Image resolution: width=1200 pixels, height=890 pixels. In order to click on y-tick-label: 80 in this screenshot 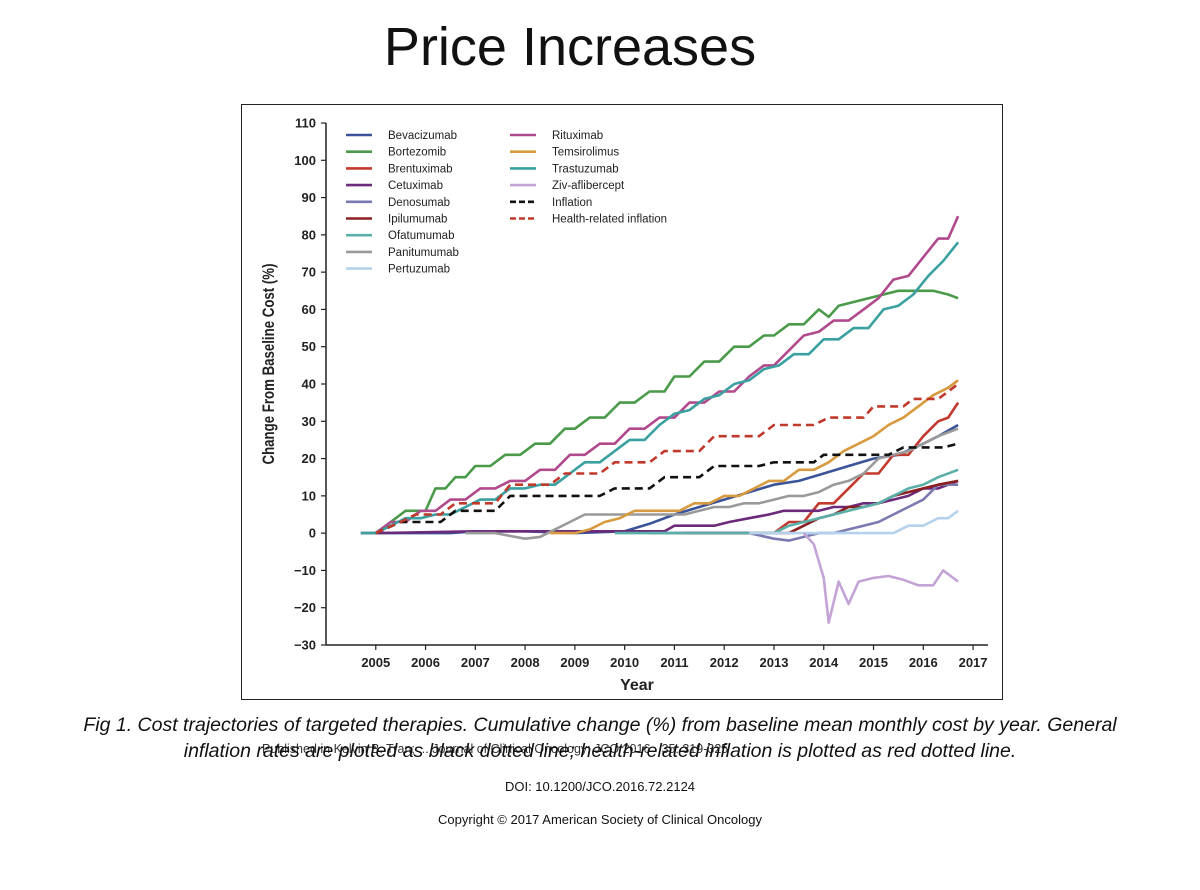, I will do `click(309, 234)`.